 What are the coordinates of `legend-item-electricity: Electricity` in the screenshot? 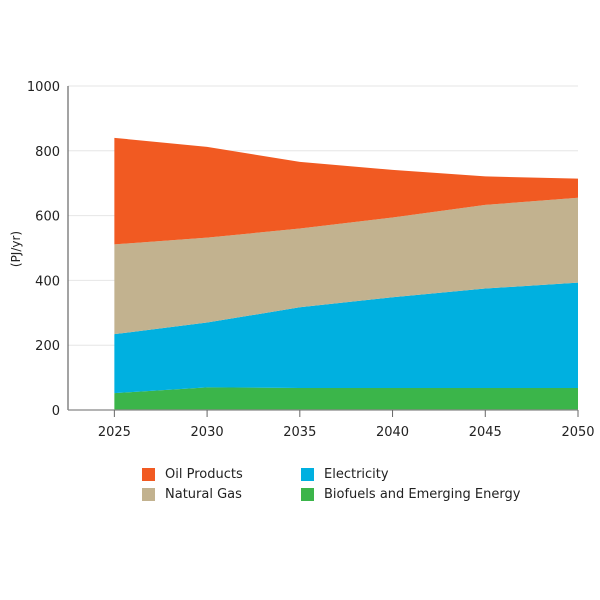 It's located at (345, 474).